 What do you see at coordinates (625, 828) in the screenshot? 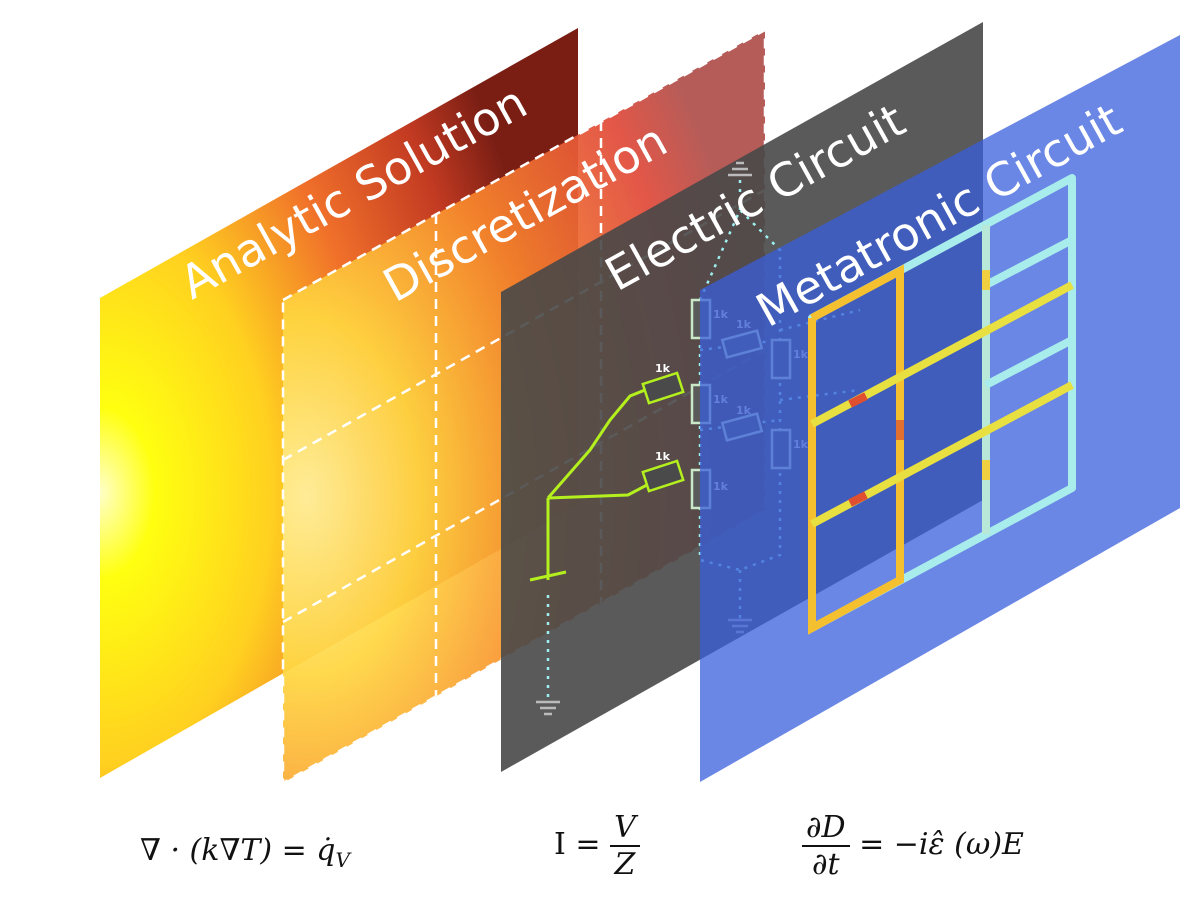
I see `ohm-numerator: V` at bounding box center [625, 828].